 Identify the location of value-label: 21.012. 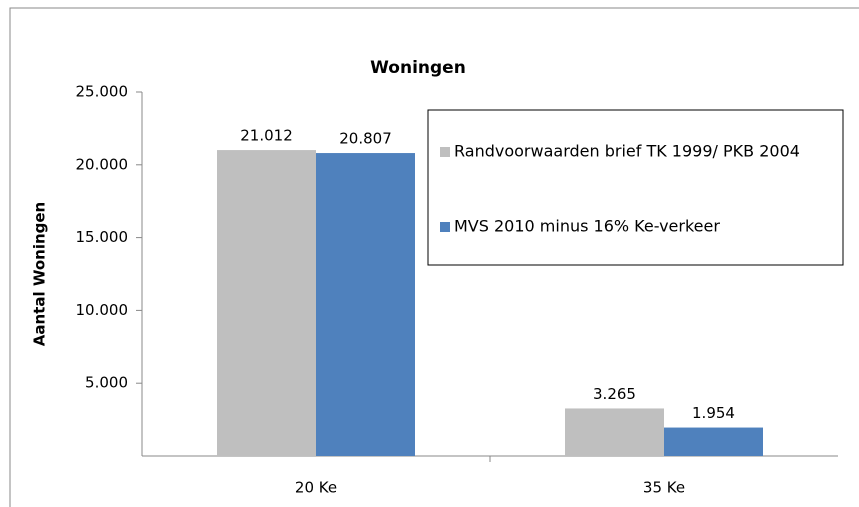
(266, 136).